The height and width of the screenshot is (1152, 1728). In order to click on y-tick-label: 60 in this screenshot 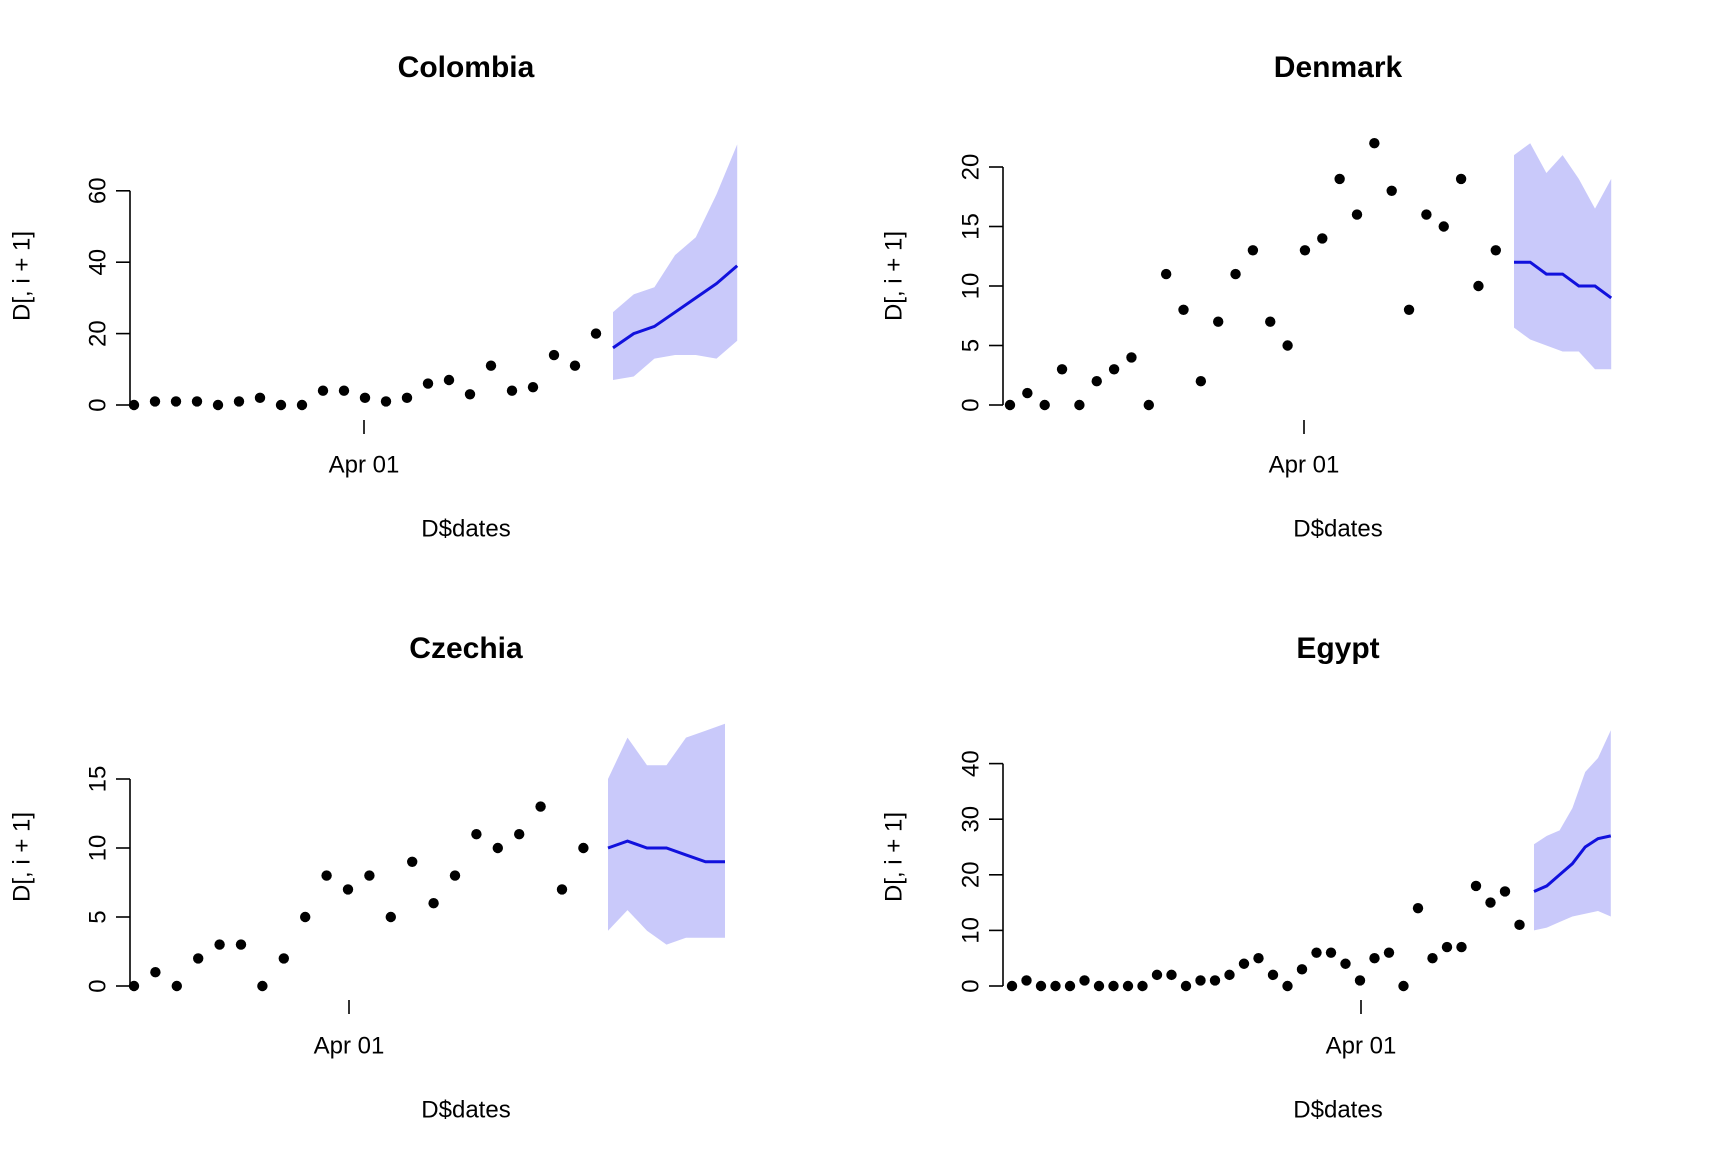, I will do `click(98, 190)`.